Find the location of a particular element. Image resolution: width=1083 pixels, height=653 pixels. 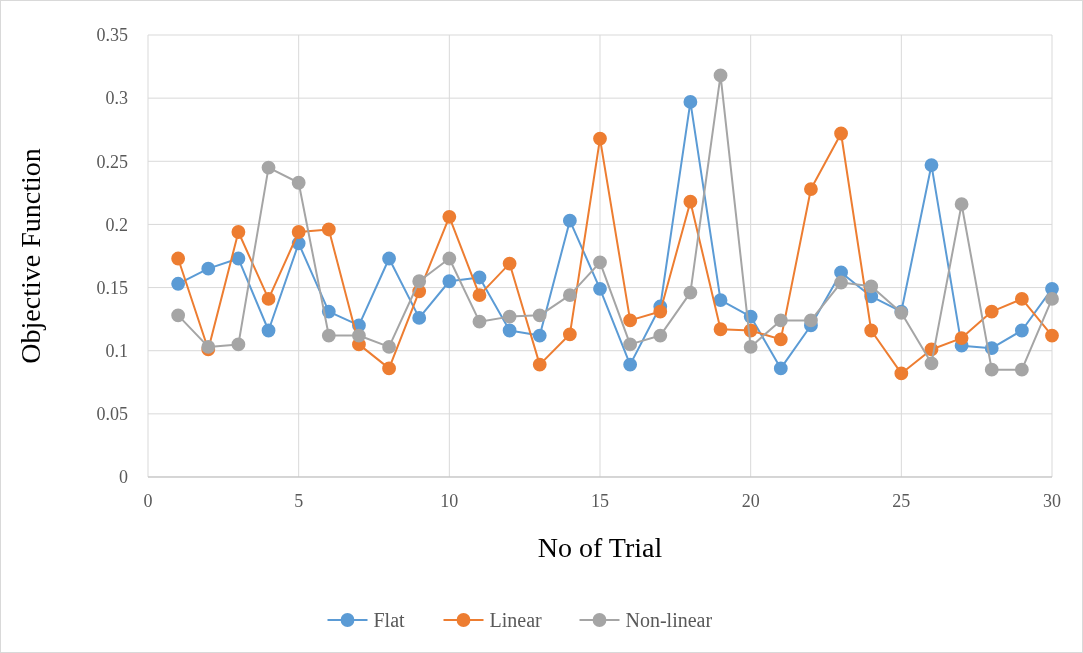

y-tick-label: 0.35 is located at coordinates (112, 35).